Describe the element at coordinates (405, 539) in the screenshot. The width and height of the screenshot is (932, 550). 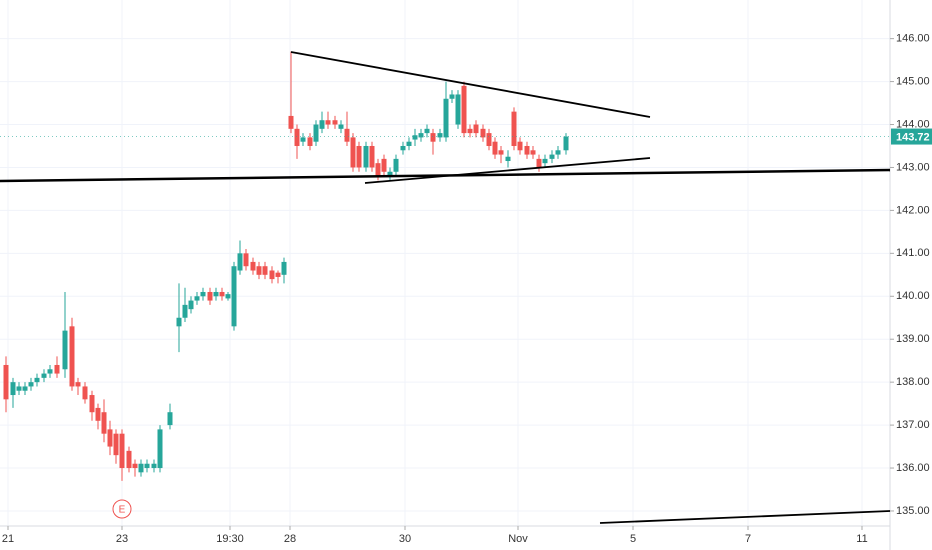
I see `x-tick-label: 30` at that location.